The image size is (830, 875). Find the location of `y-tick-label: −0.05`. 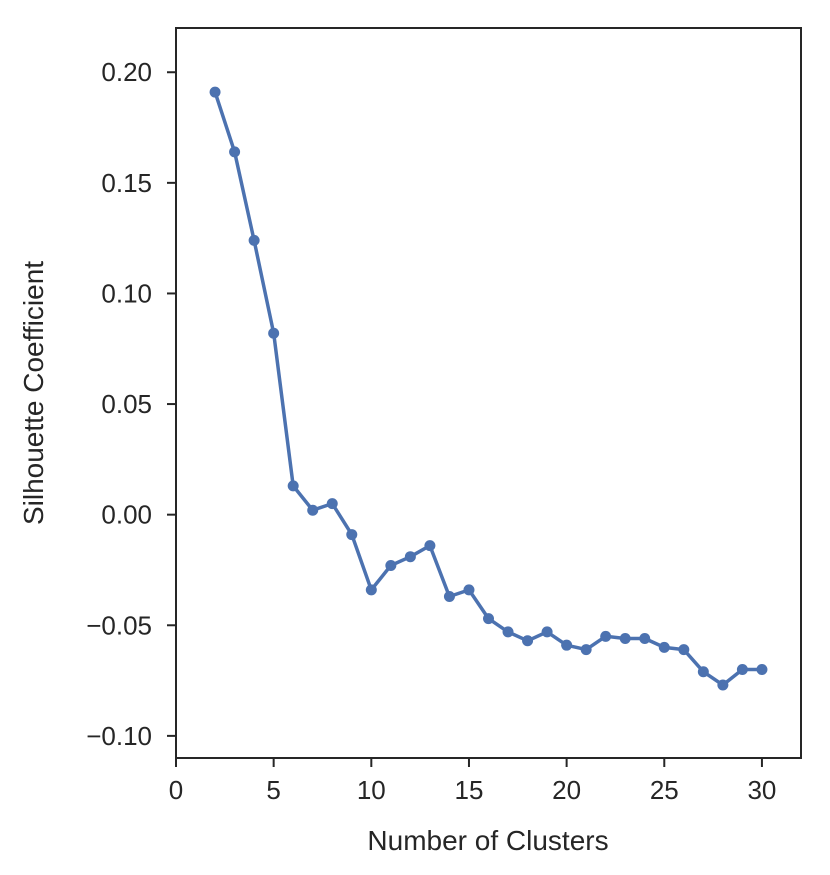

y-tick-label: −0.05 is located at coordinates (119, 625).